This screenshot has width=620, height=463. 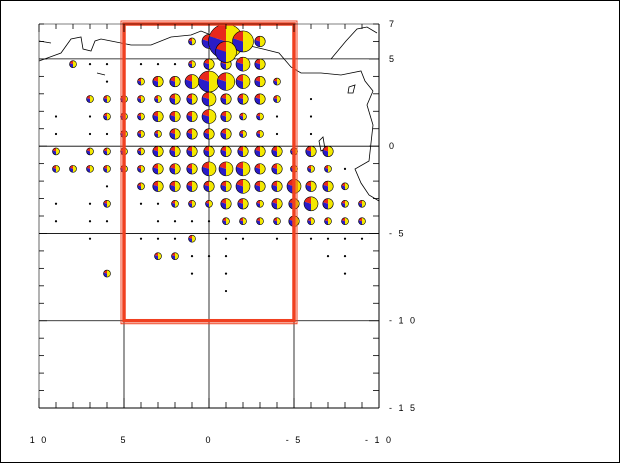 I want to click on y-tick-label: 5, so click(x=392, y=59).